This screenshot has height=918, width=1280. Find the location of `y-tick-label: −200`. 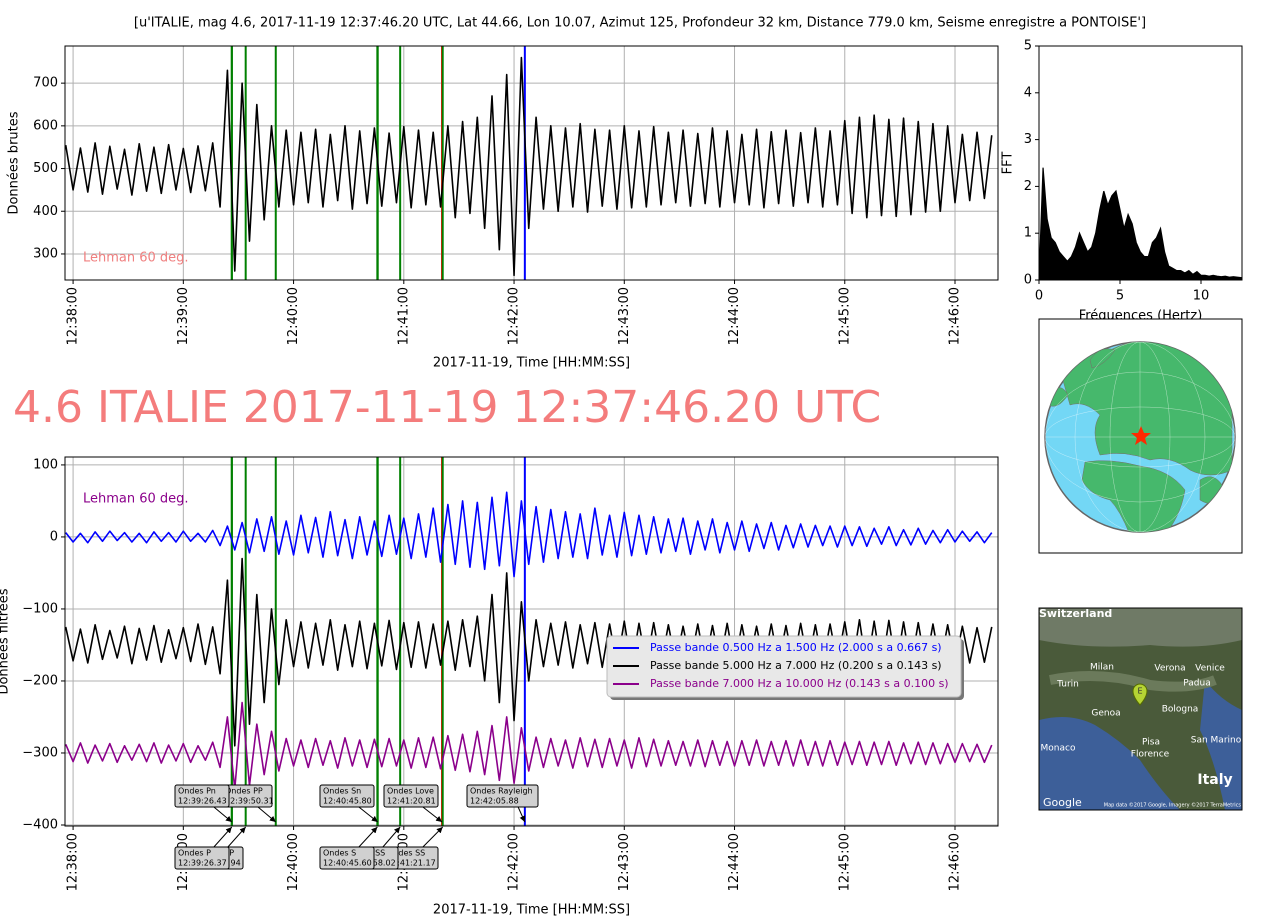

y-tick-label: −200 is located at coordinates (40, 680).